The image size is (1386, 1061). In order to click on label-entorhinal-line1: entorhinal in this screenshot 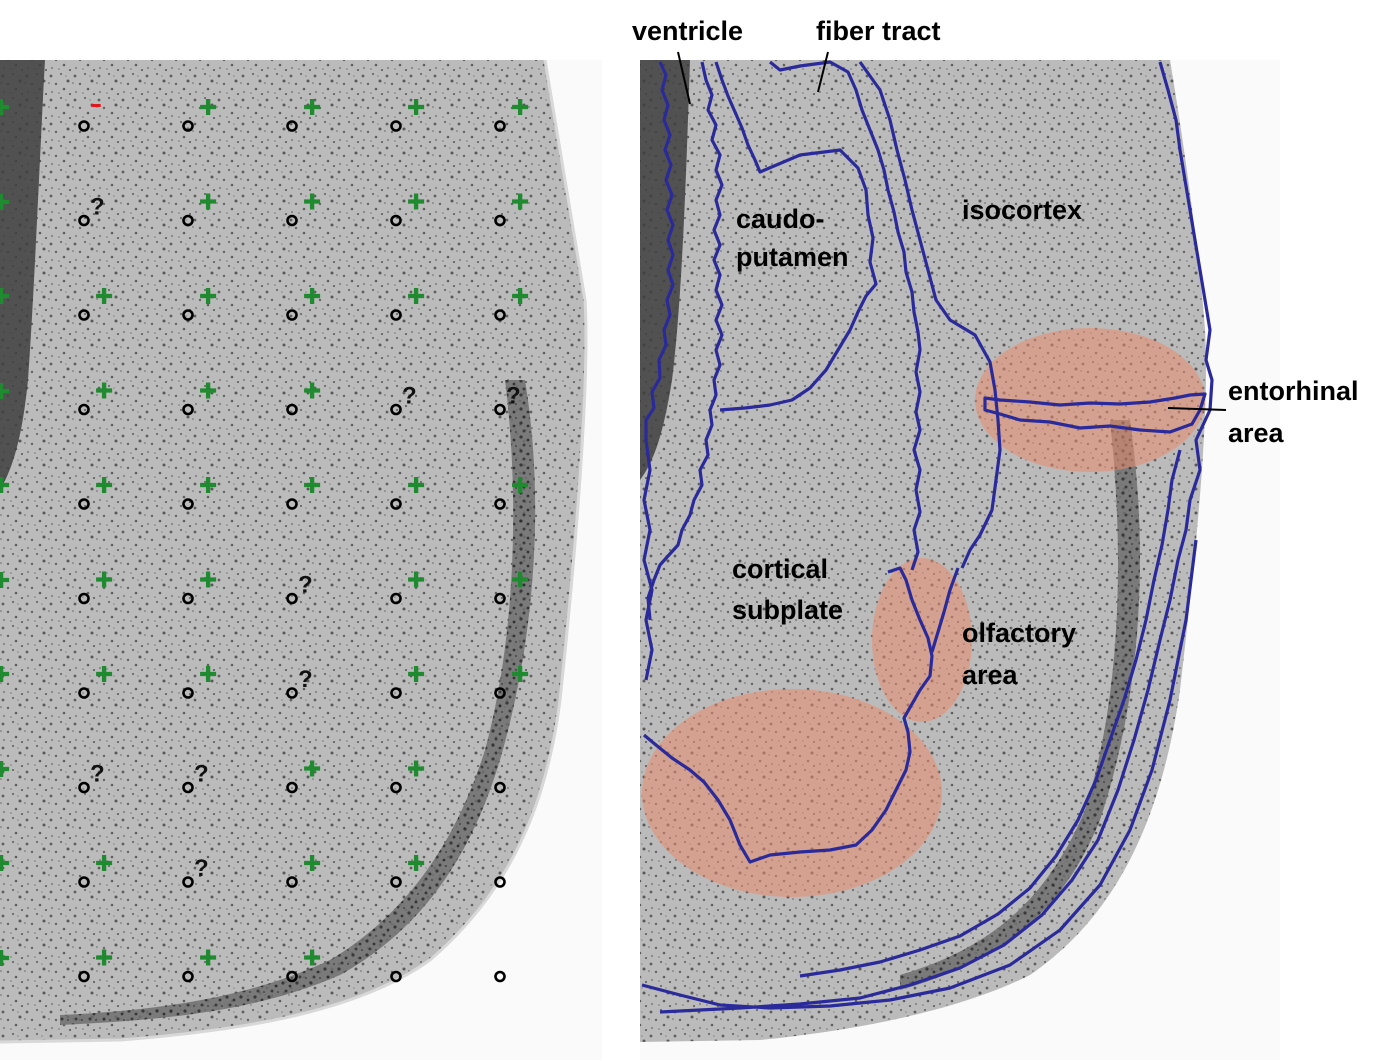, I will do `click(1293, 391)`.